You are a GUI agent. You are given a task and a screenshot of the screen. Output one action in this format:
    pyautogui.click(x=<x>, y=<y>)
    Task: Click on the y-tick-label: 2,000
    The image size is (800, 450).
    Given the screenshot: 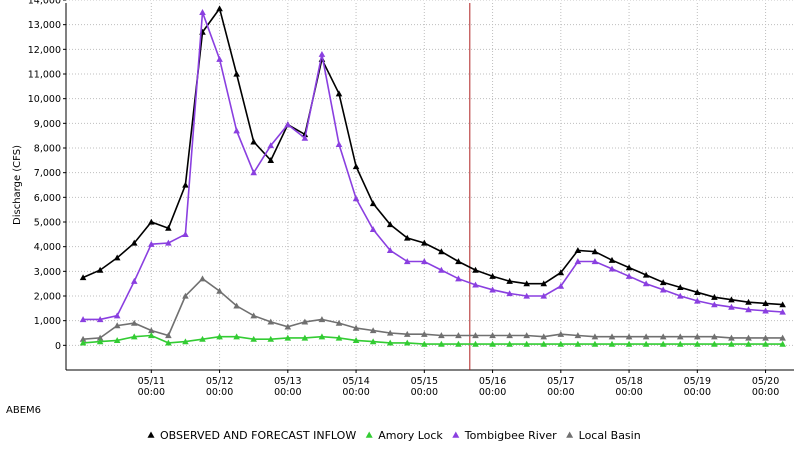 What is the action you would take?
    pyautogui.click(x=47, y=297)
    